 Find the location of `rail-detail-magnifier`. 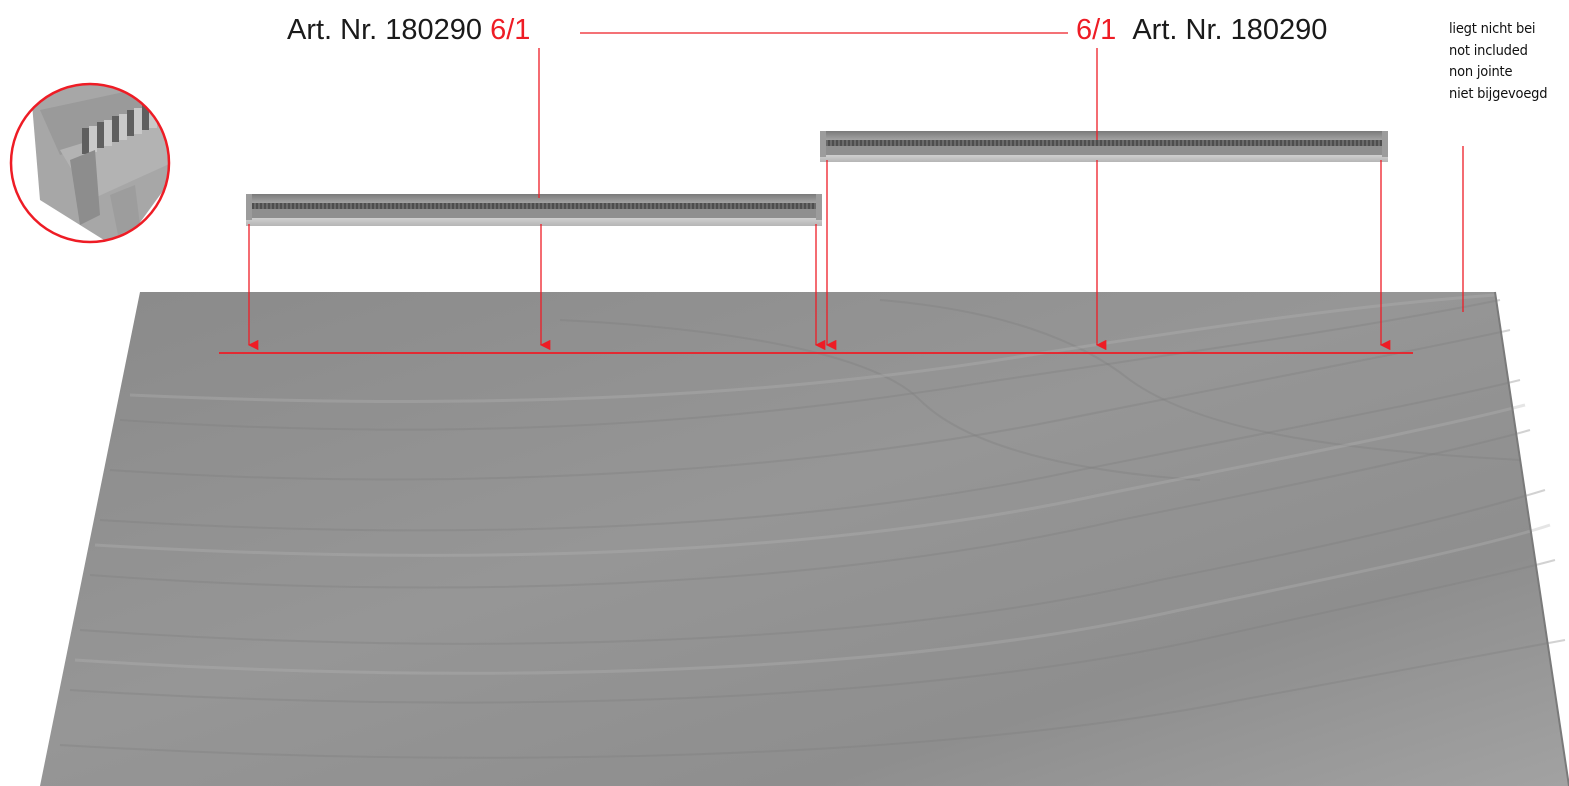

rail-detail-magnifier is located at coordinates (90, 163).